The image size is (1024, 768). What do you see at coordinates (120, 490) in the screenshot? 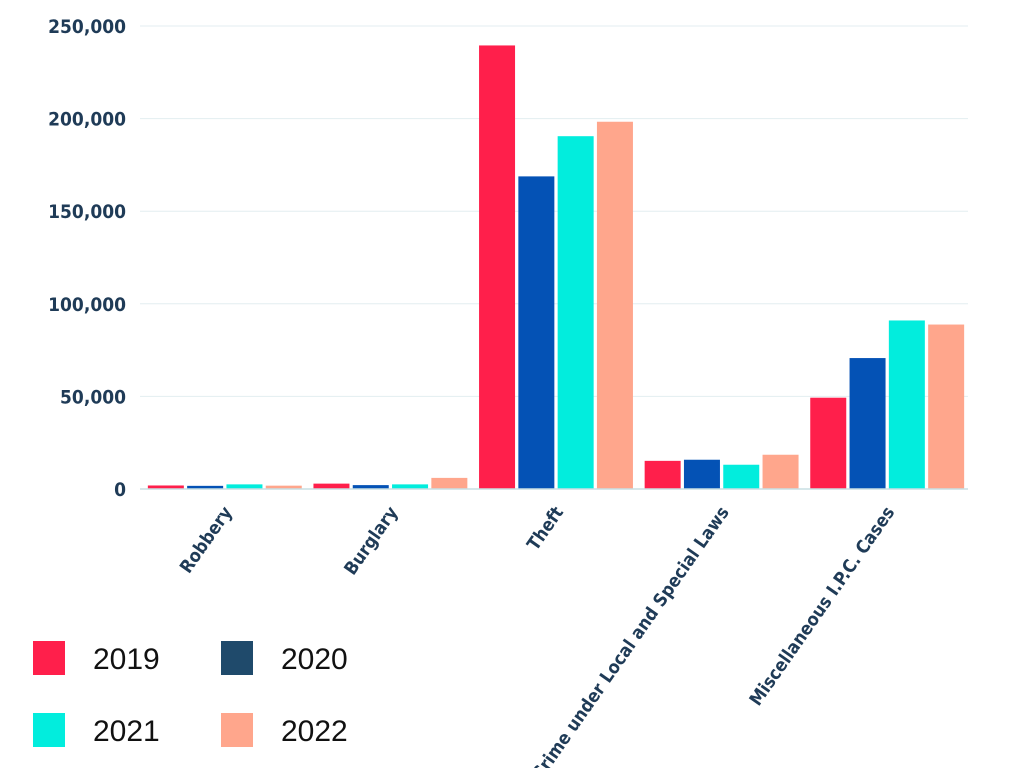
I see `y-tick-label: 0` at bounding box center [120, 490].